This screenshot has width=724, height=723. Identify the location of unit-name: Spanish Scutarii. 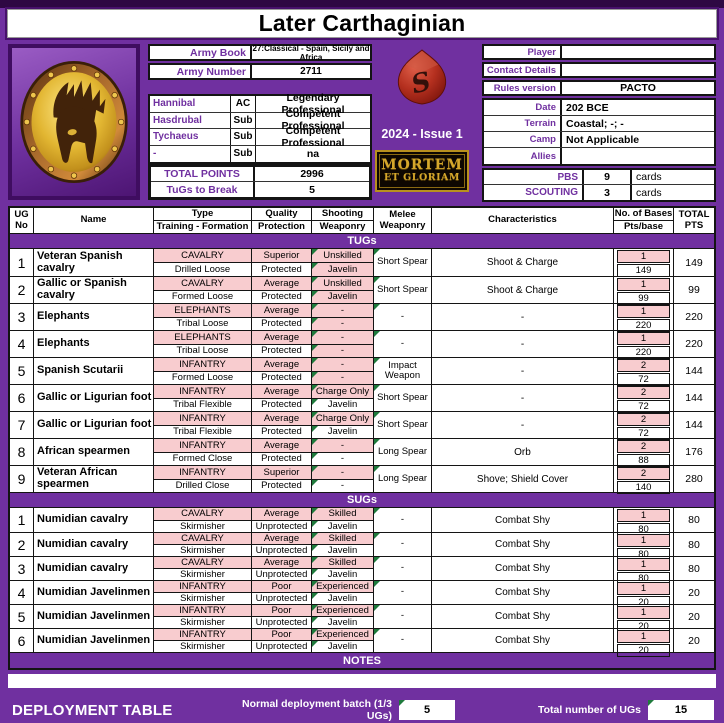
(94, 371).